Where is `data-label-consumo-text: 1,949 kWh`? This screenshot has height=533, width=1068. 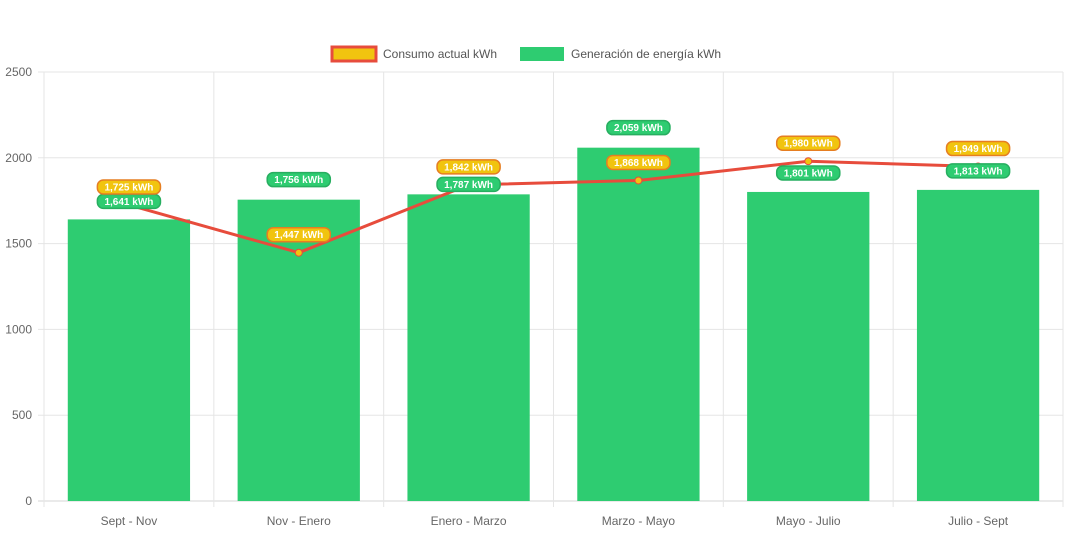
data-label-consumo-text: 1,949 kWh is located at coordinates (978, 149).